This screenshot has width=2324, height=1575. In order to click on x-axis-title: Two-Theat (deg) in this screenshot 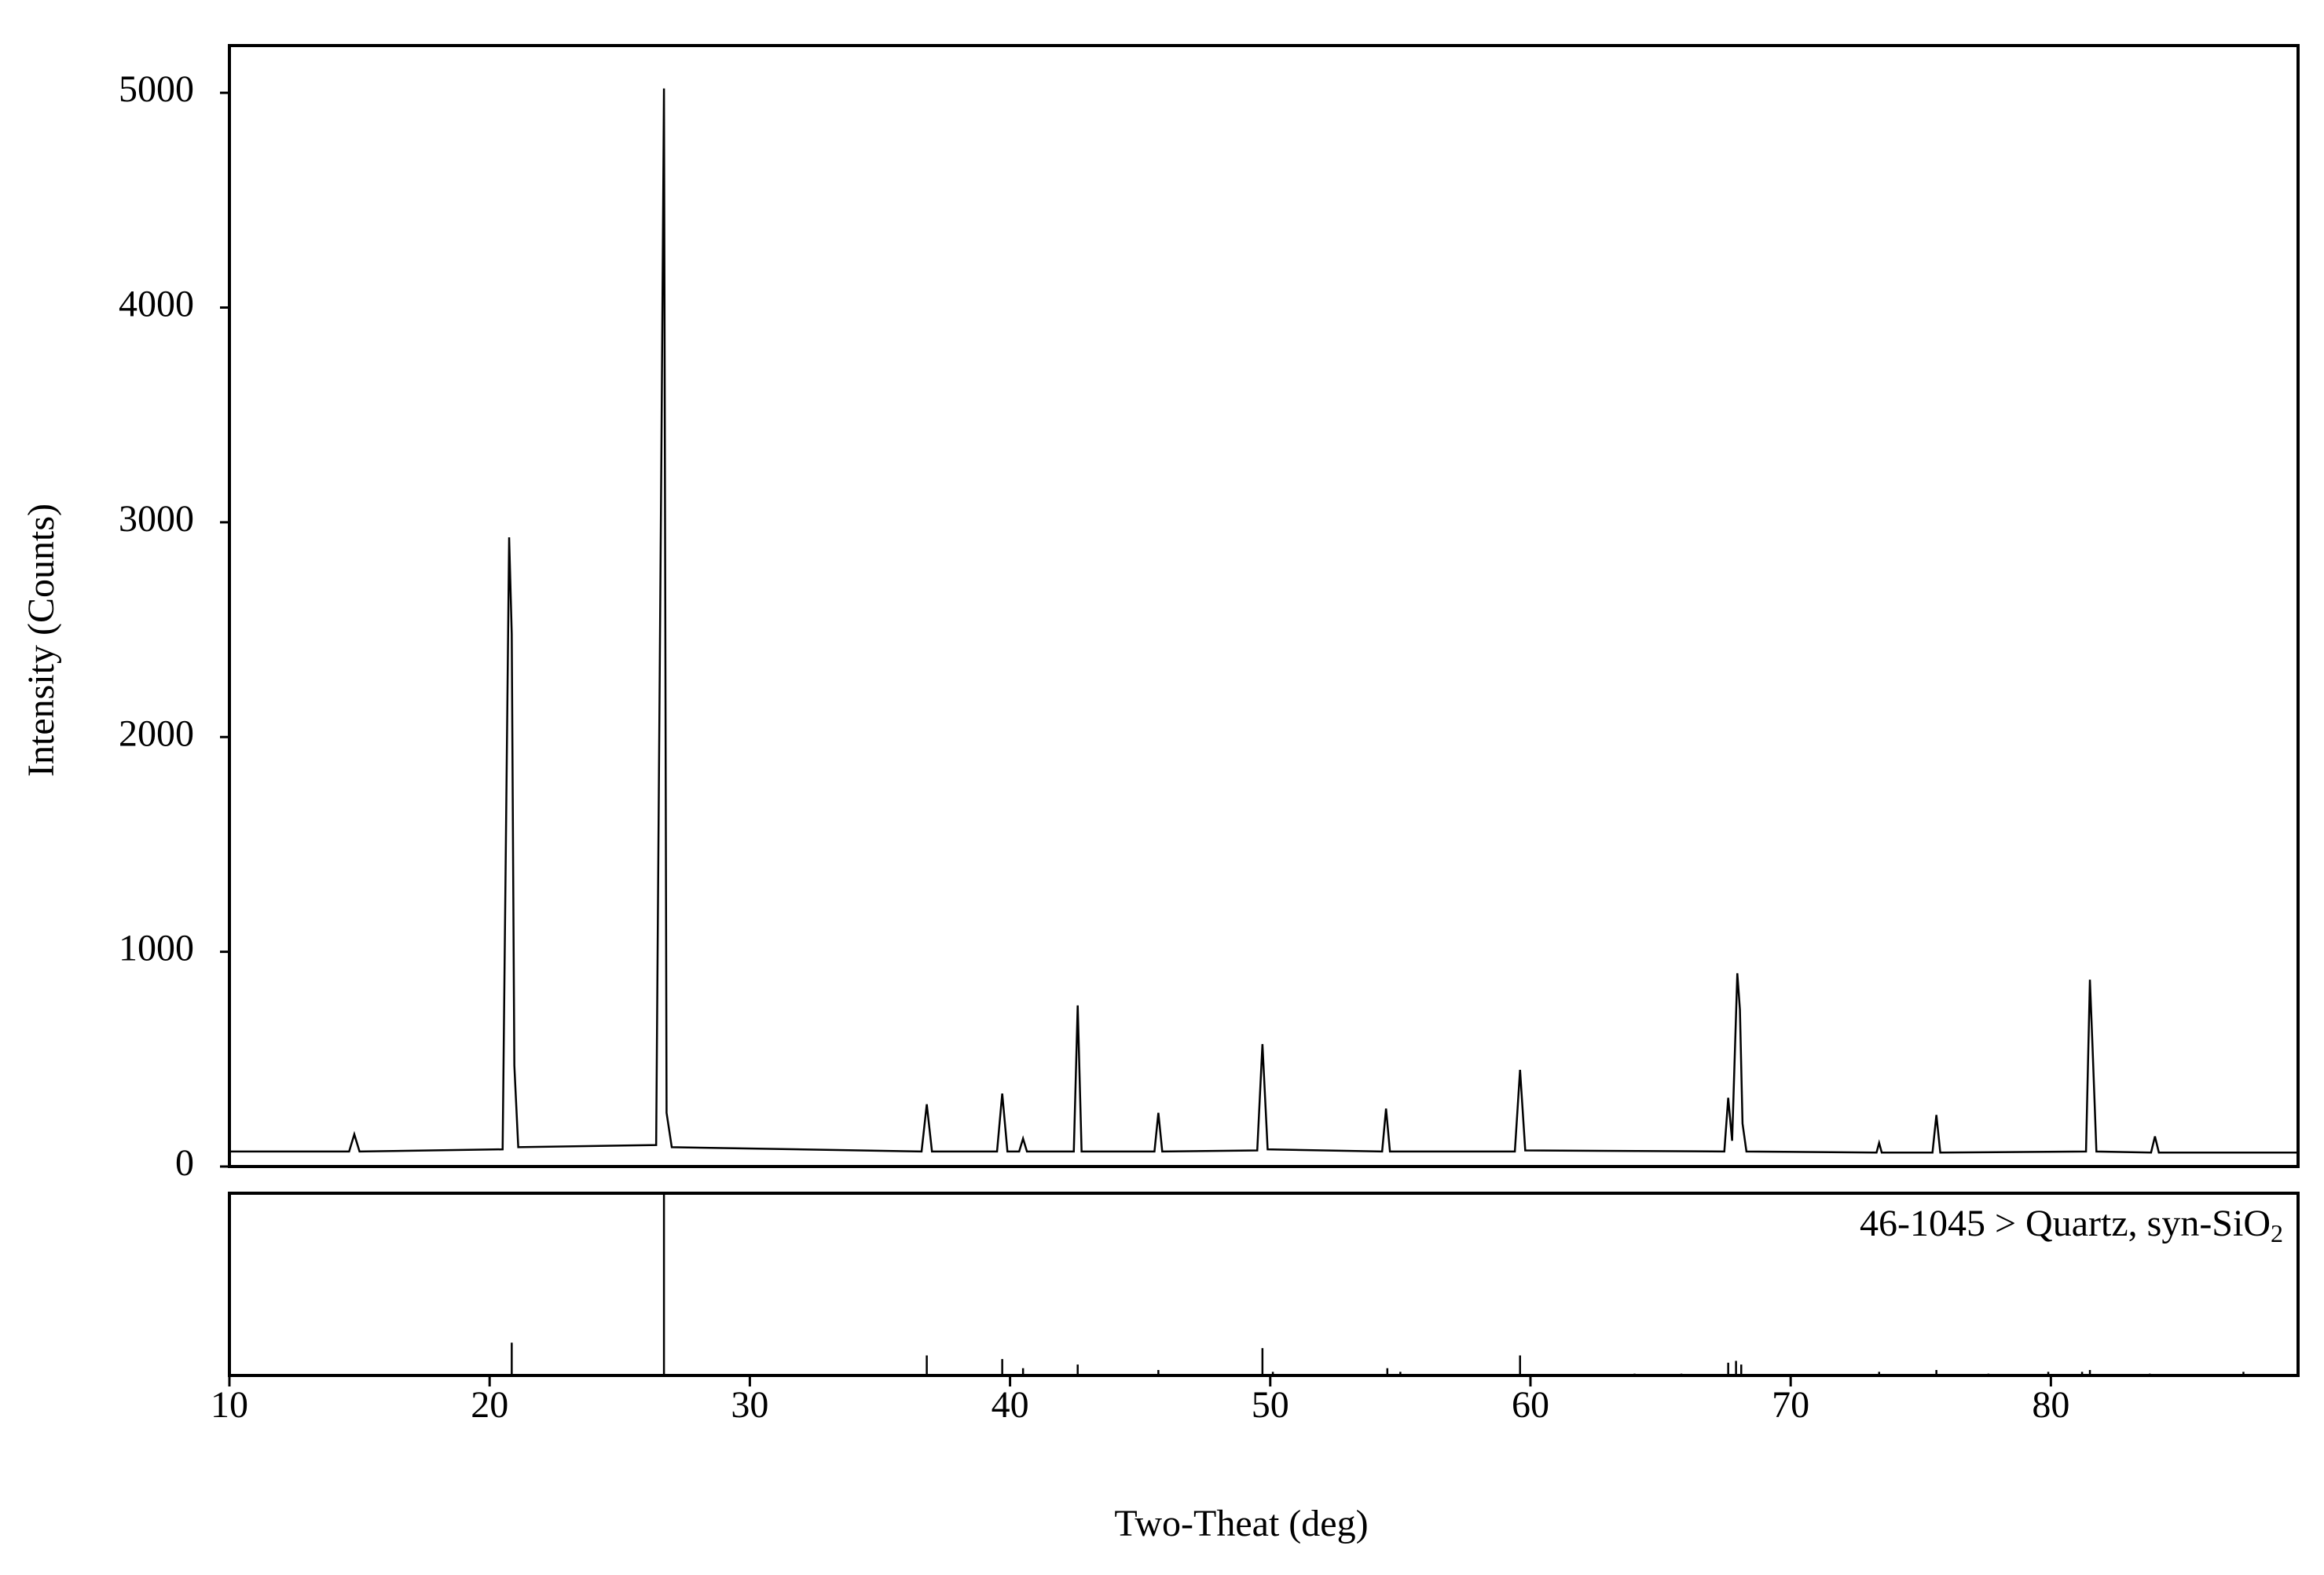, I will do `click(1241, 1523)`.